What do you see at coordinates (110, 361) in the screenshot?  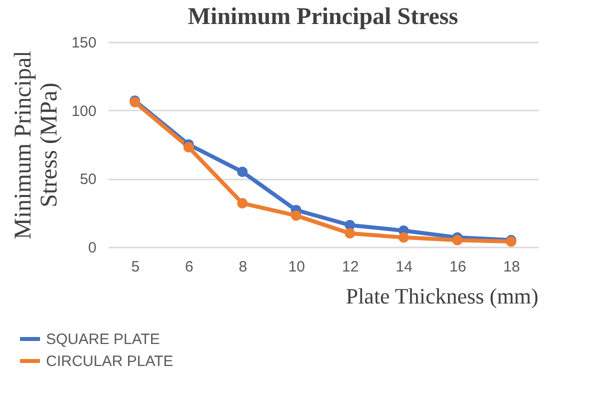 I see `legend-label: CIRCULAR PLATE` at bounding box center [110, 361].